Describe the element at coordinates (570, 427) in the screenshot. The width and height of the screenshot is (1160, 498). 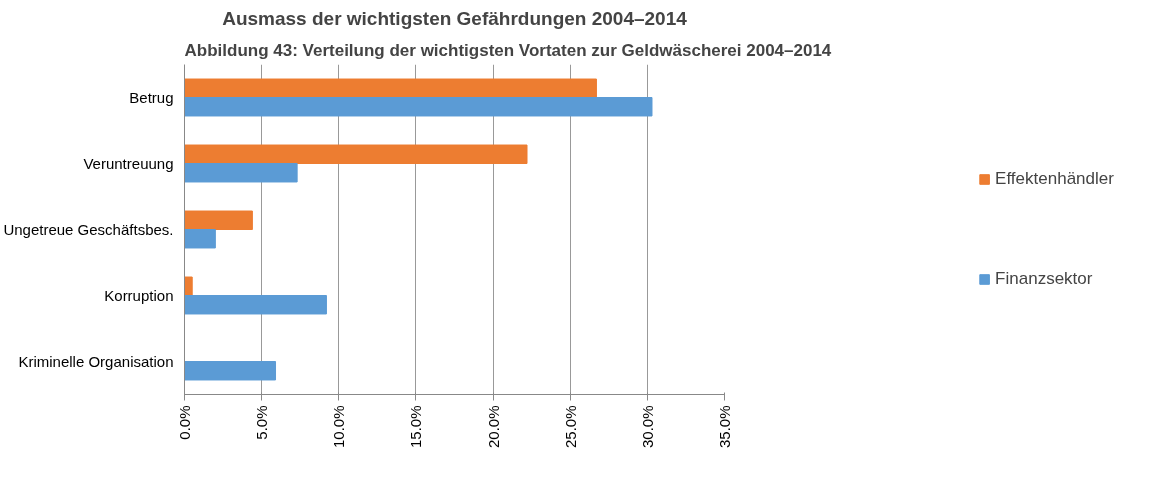
I see `x-tick-label: 25.0%` at that location.